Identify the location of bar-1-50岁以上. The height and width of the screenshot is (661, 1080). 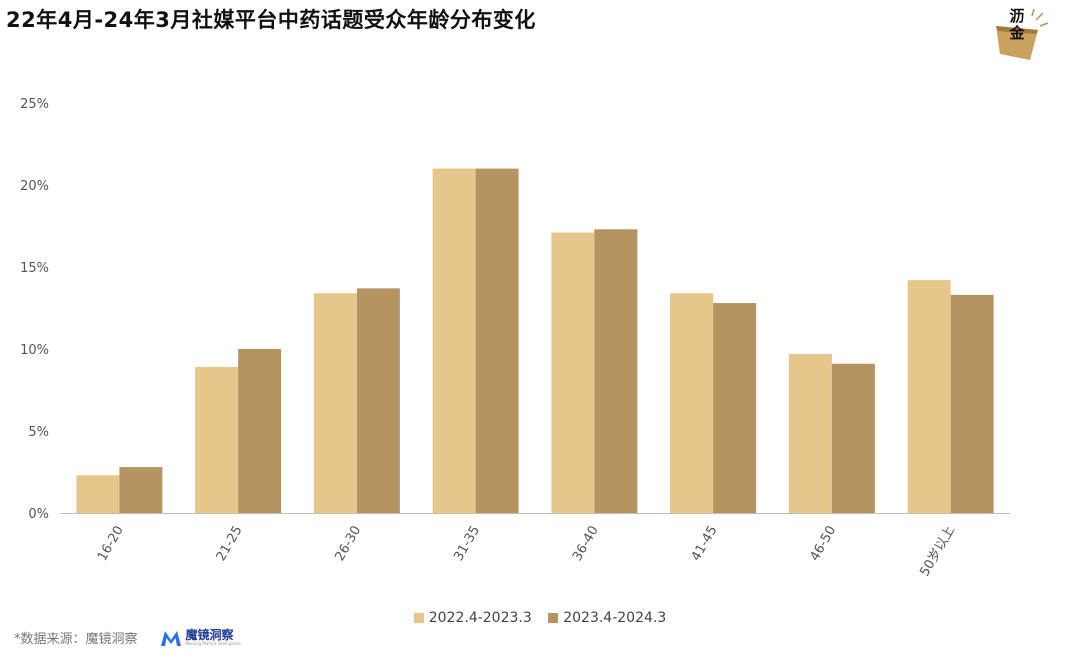
(929, 396).